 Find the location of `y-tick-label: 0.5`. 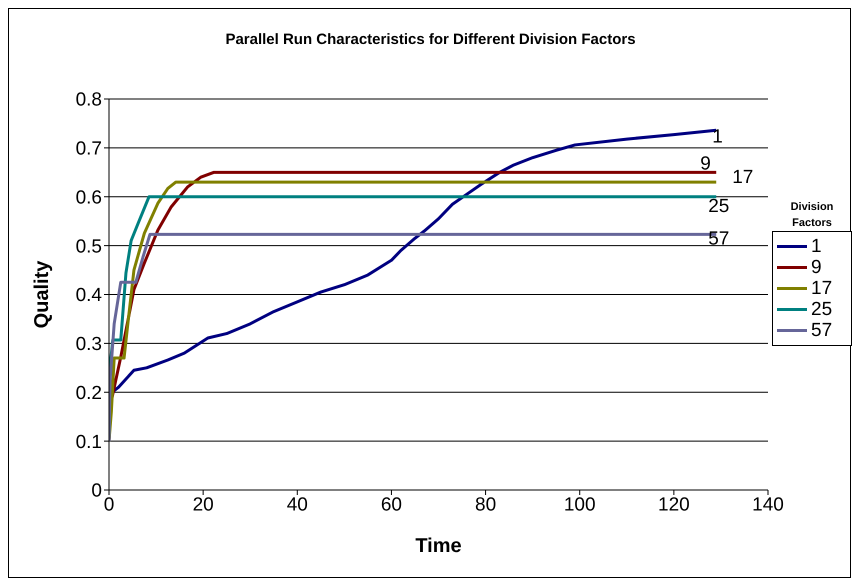

y-tick-label: 0.5 is located at coordinates (89, 247).